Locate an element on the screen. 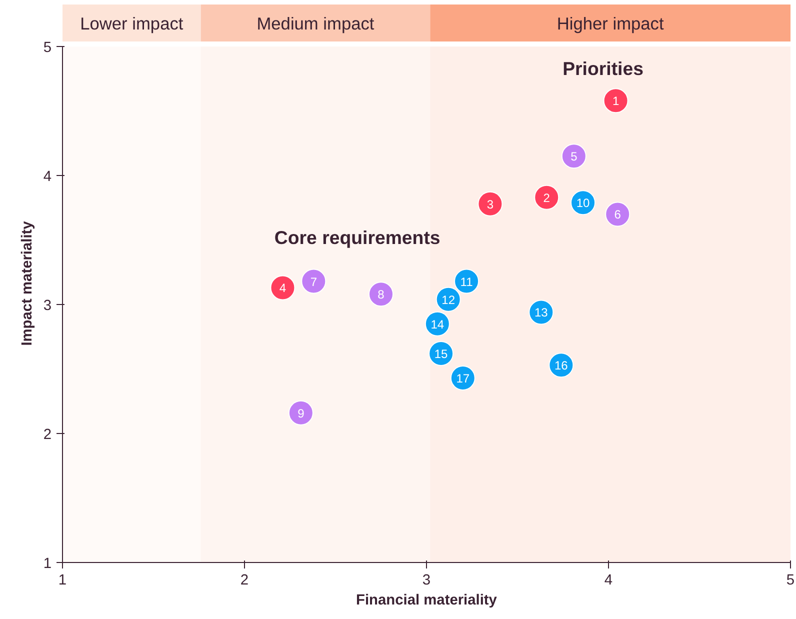 This screenshot has height=619, width=796. annotation: 13 is located at coordinates (541, 313).